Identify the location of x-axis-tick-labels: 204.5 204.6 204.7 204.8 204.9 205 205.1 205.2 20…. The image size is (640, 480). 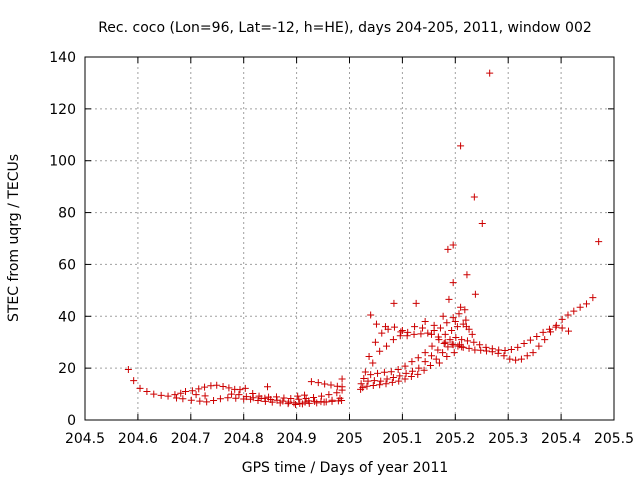
(349, 439).